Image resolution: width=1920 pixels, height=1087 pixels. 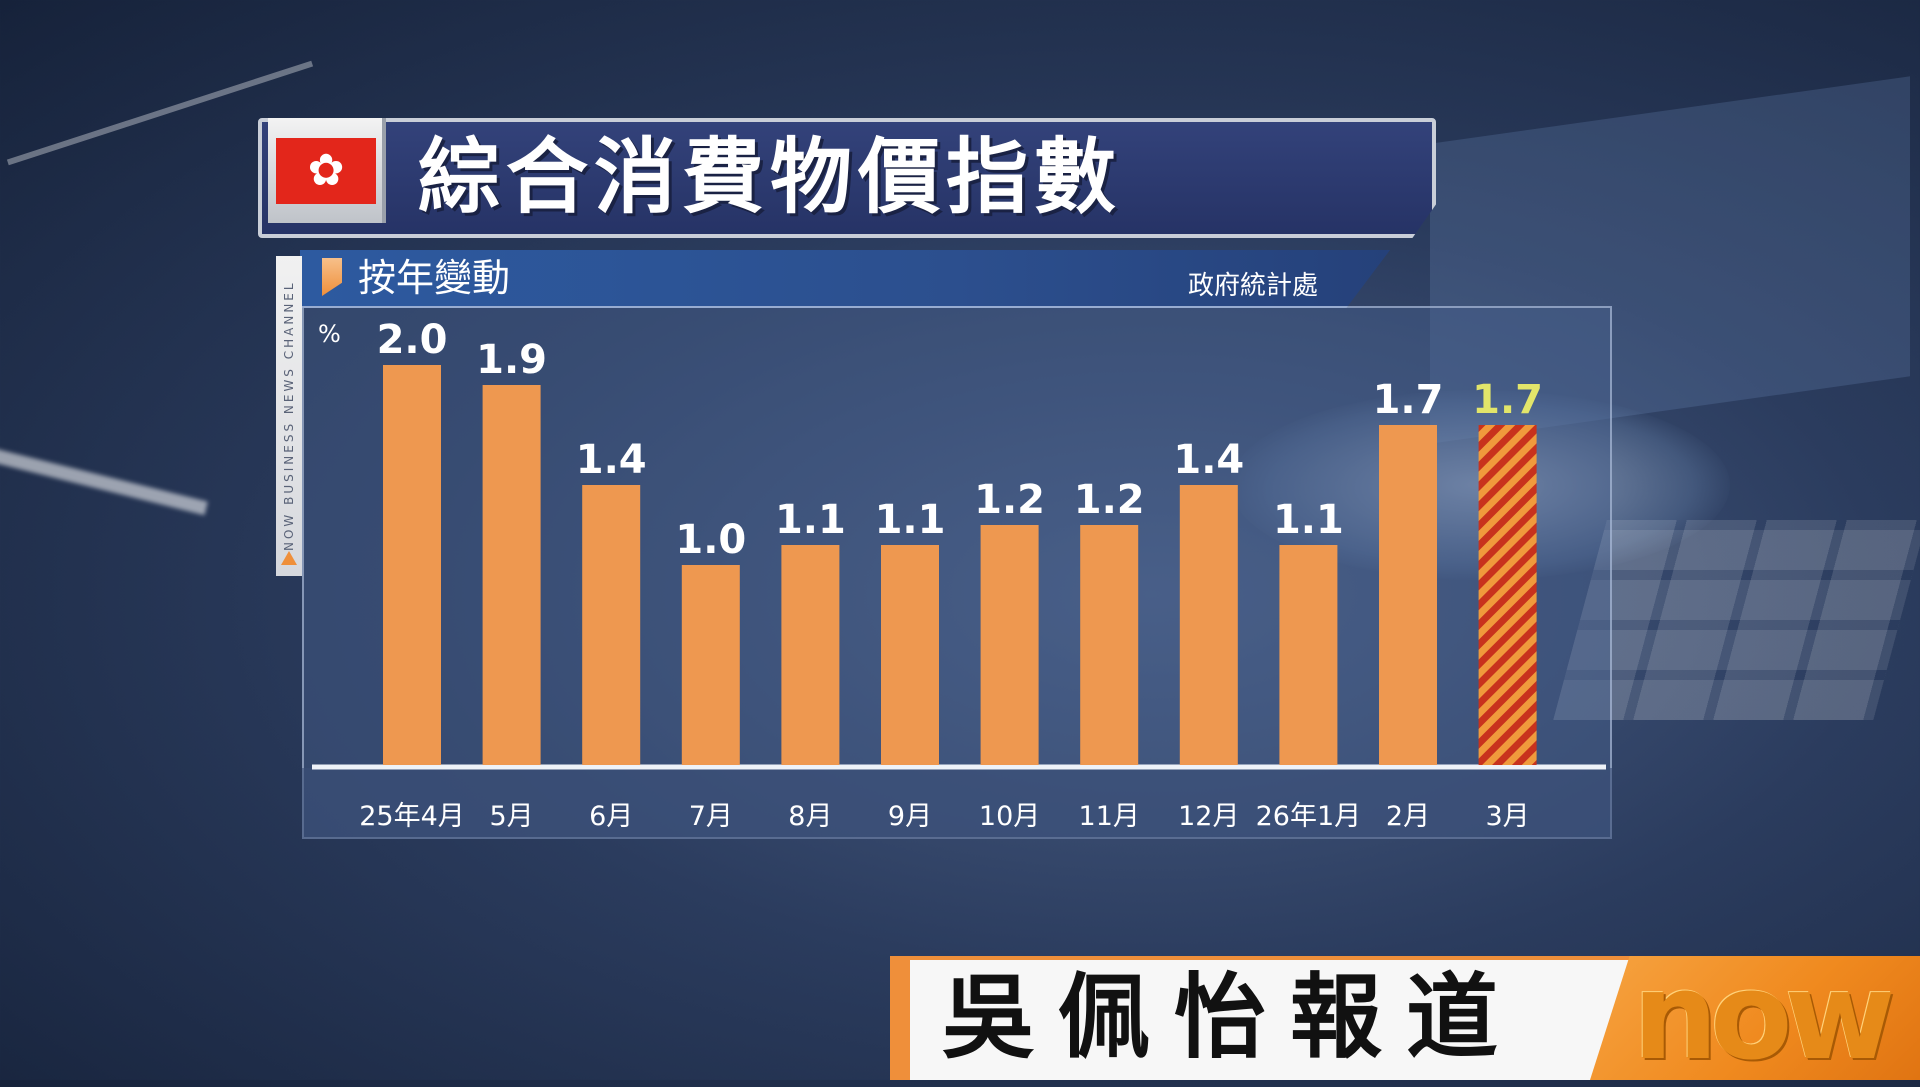 I want to click on chart-title: 綜合消費物價指數, so click(x=770, y=177).